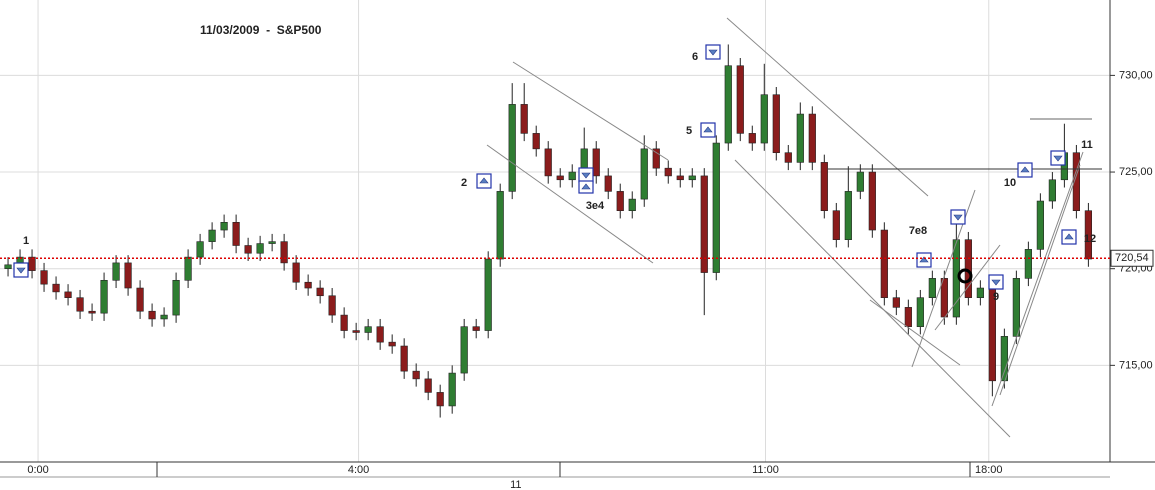 The height and width of the screenshot is (490, 1155). What do you see at coordinates (1010, 183) in the screenshot?
I see `signal-label: 10` at bounding box center [1010, 183].